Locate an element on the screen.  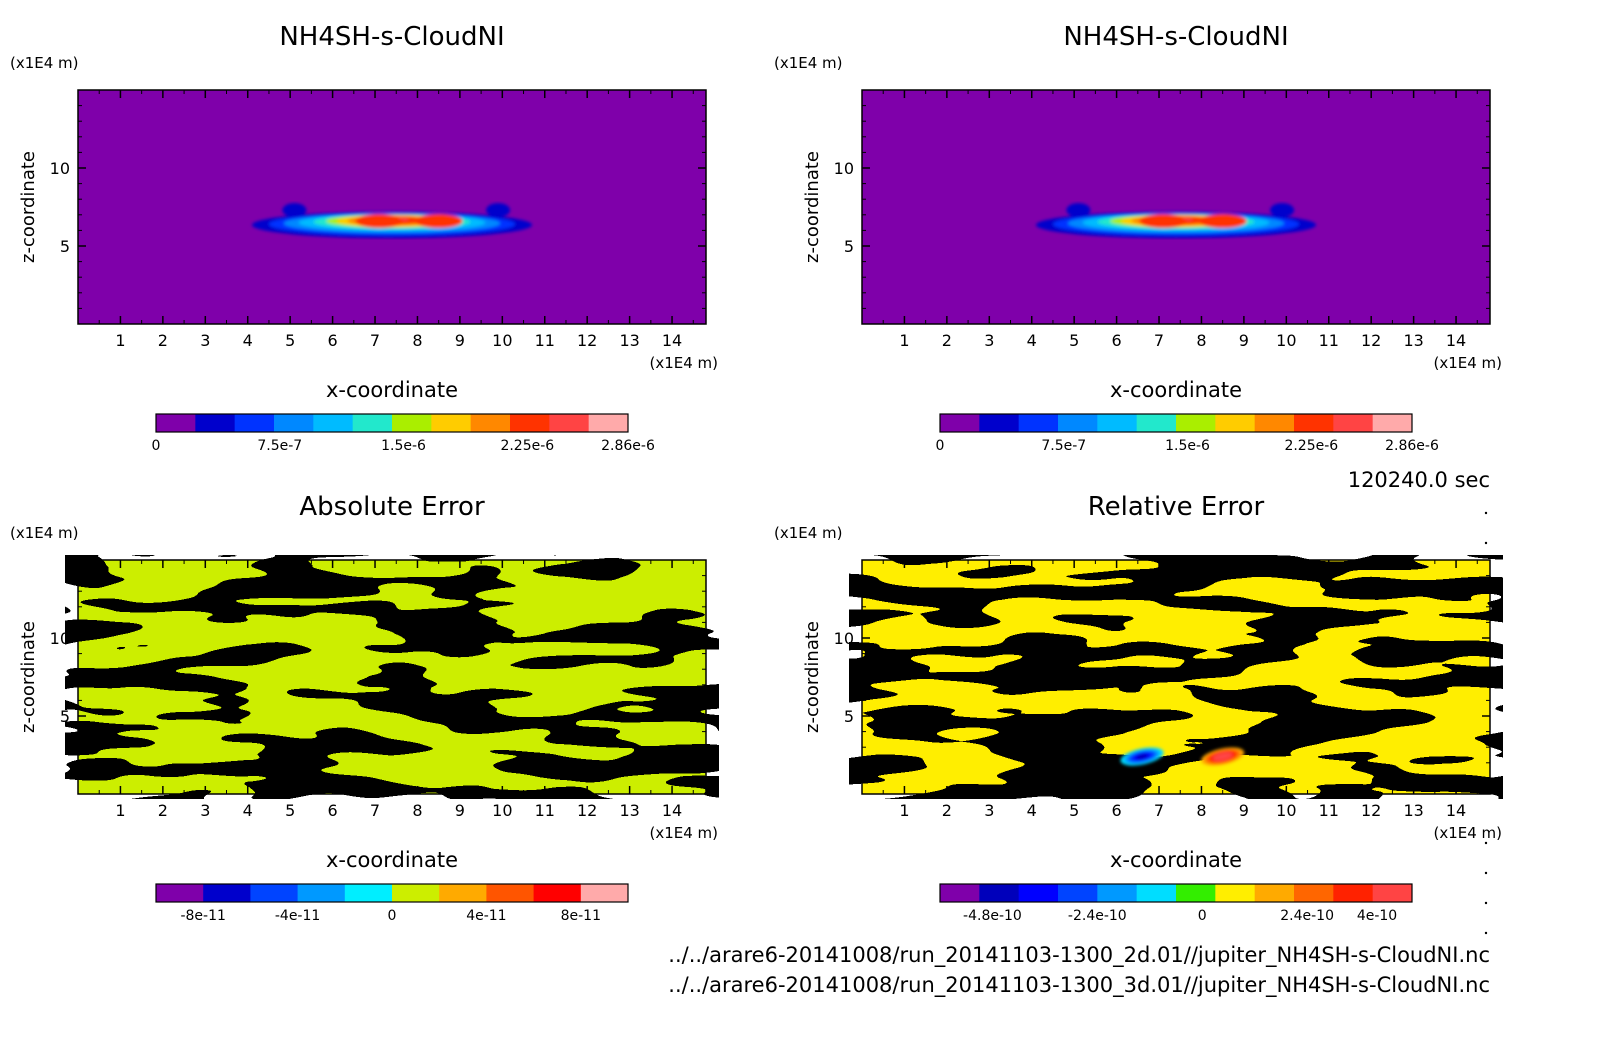
error-spots is located at coordinates (1182, 756).